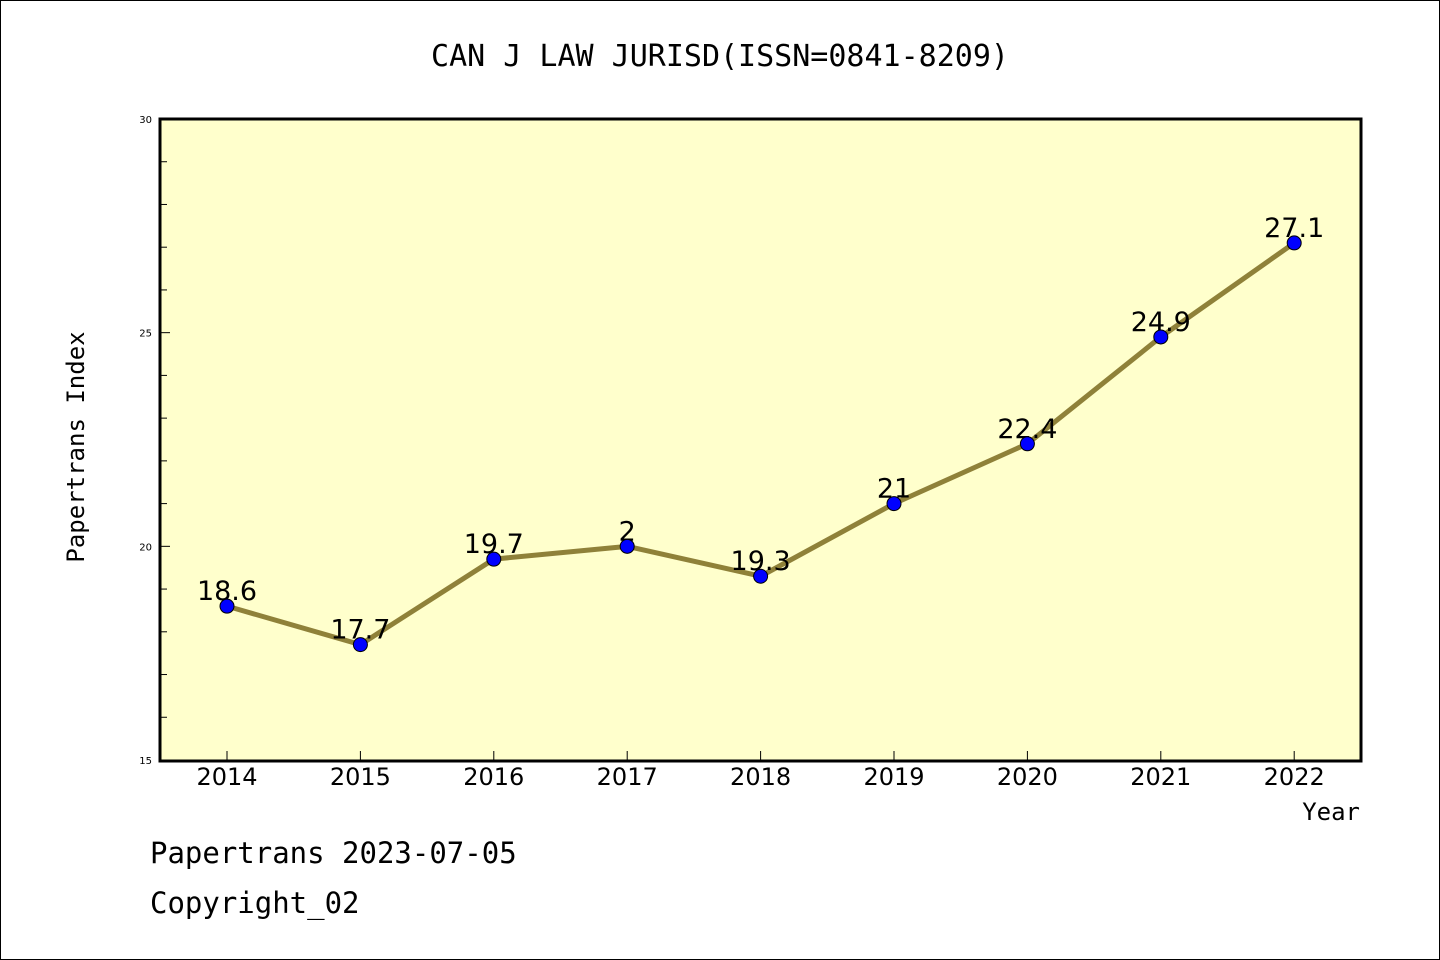 This screenshot has height=960, width=1440. What do you see at coordinates (493, 777) in the screenshot?
I see `x-tick-label: 2016` at bounding box center [493, 777].